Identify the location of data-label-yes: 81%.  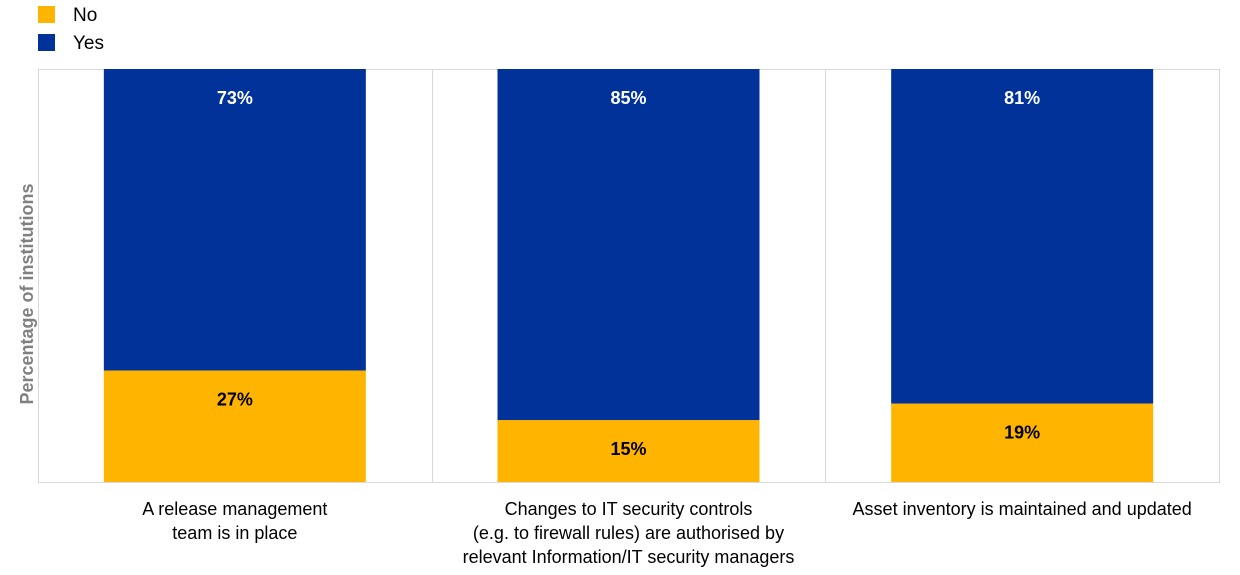
(1022, 98).